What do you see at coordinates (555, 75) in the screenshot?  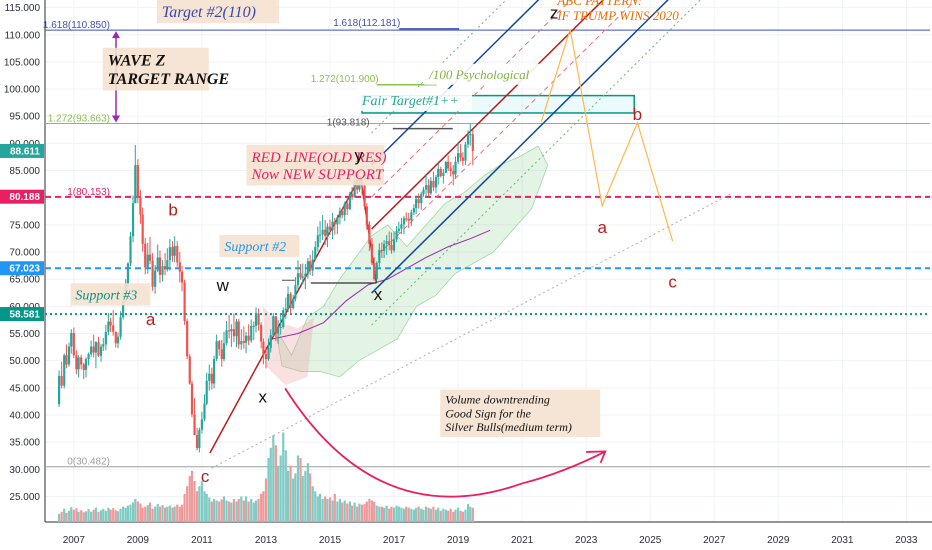 I see `abc-projection-path` at bounding box center [555, 75].